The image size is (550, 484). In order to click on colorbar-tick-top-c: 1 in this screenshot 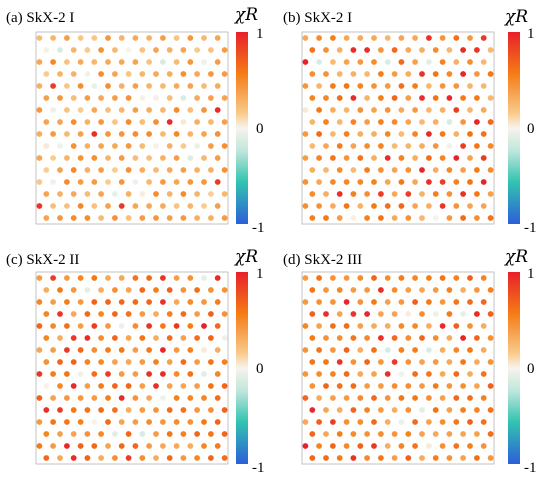, I will do `click(260, 274)`.